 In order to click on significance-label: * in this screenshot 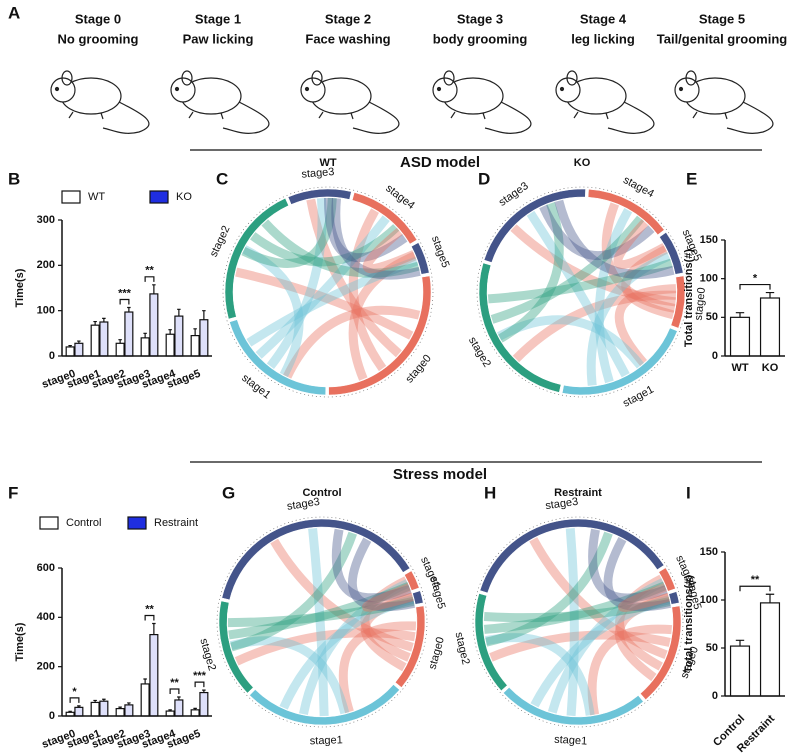, I will do `click(755, 278)`.